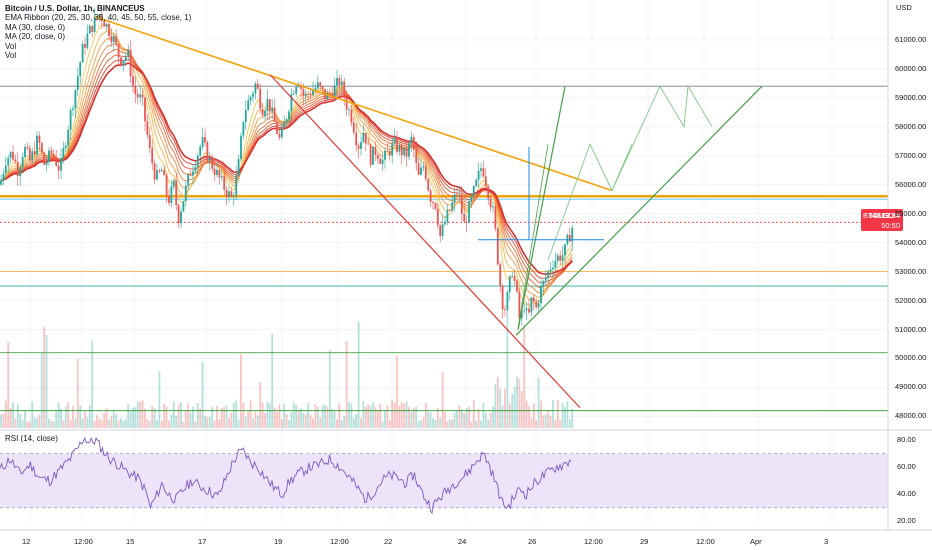  I want to click on price-tick-label: 60000.00, so click(911, 68).